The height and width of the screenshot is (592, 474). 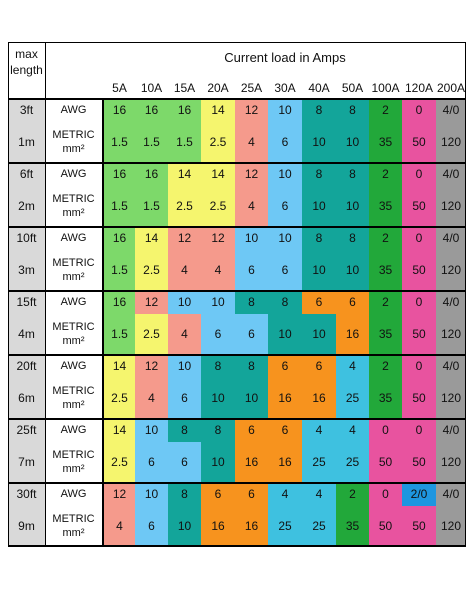 I want to click on length-cell: 2m, so click(x=26, y=206).